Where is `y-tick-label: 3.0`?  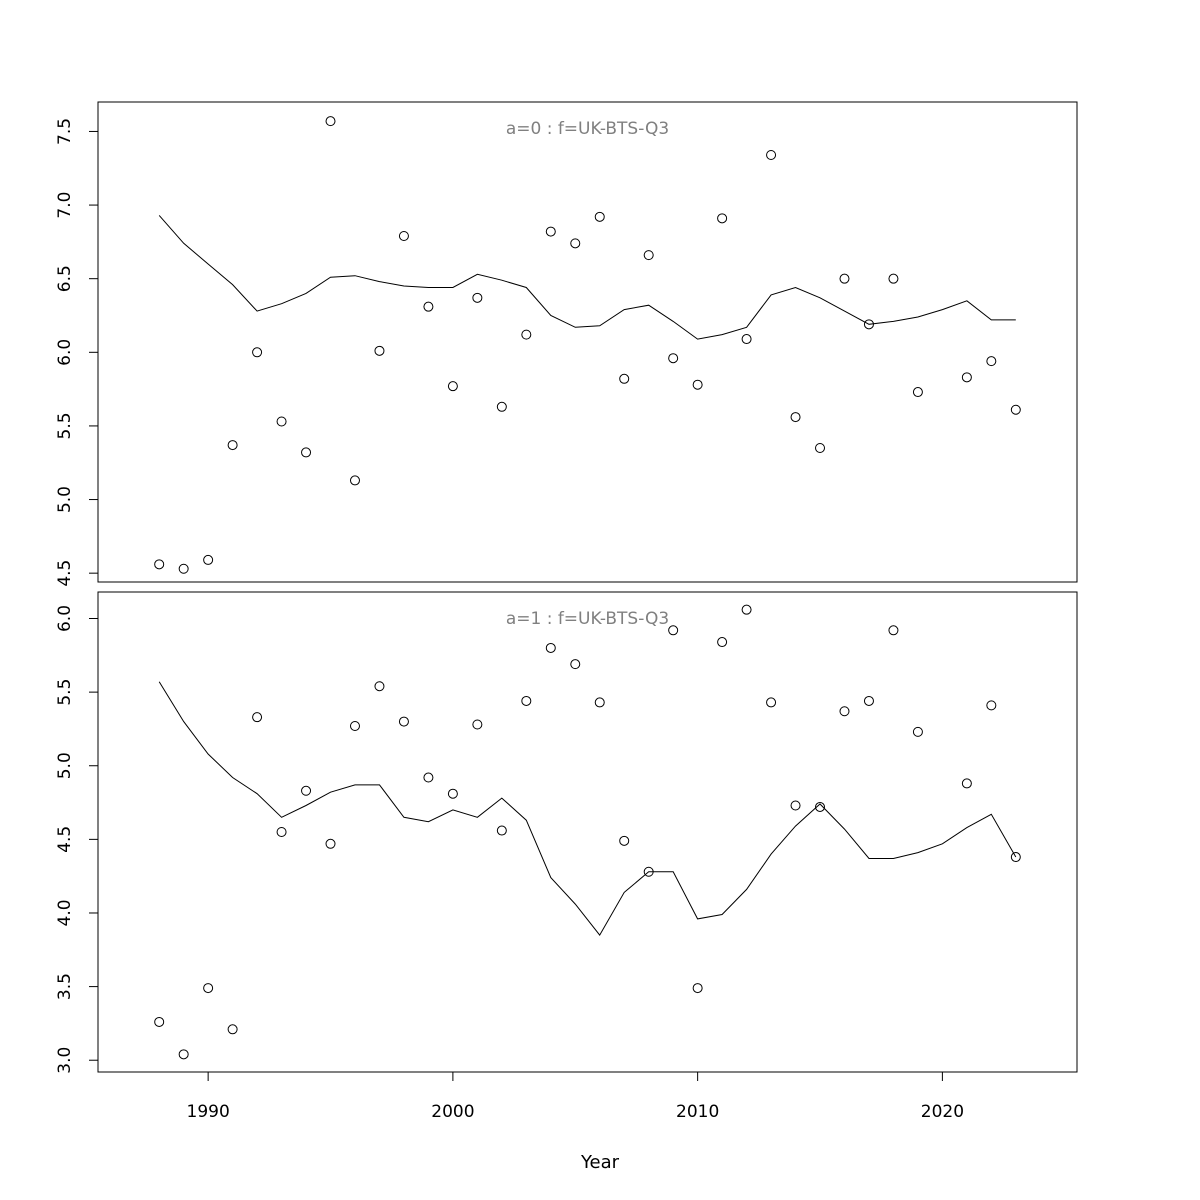 y-tick-label: 3.0 is located at coordinates (65, 1060).